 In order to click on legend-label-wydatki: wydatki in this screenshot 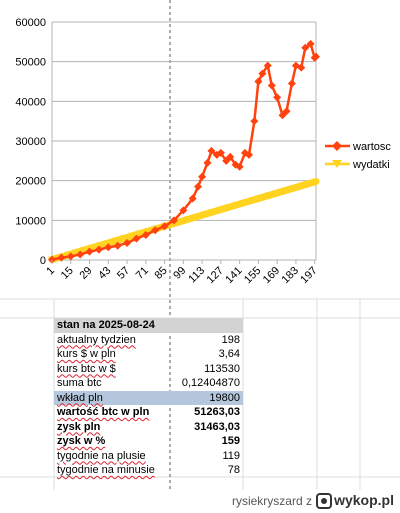, I will do `click(371, 165)`.